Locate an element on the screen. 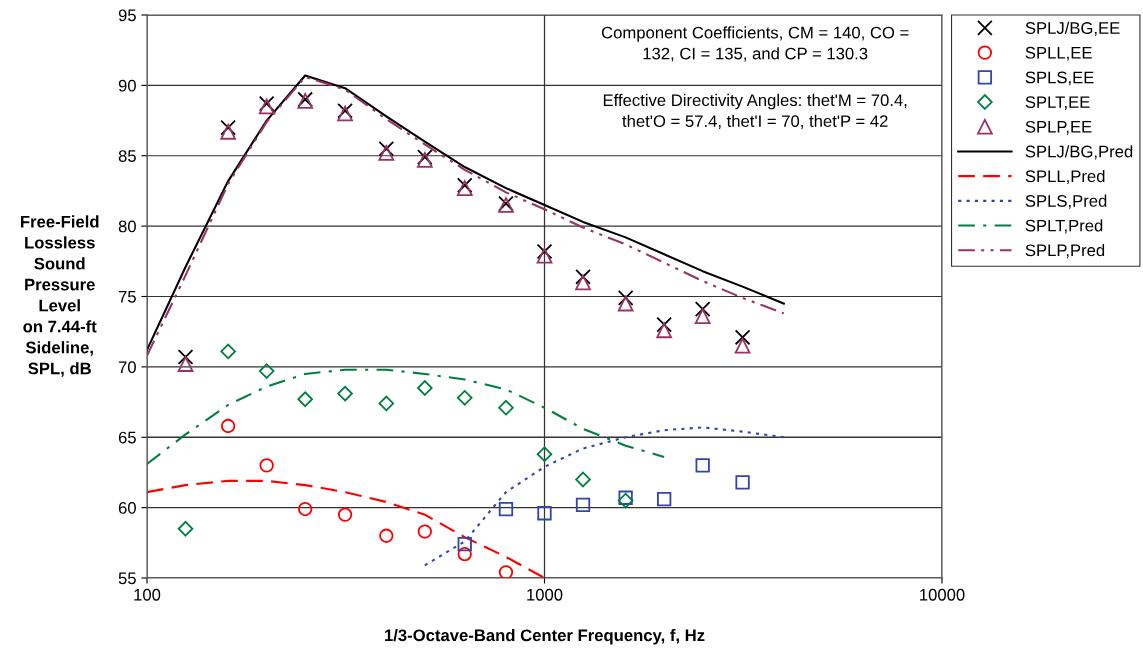 The image size is (1143, 655). legend-label: SPLL,Pred is located at coordinates (1065, 177).